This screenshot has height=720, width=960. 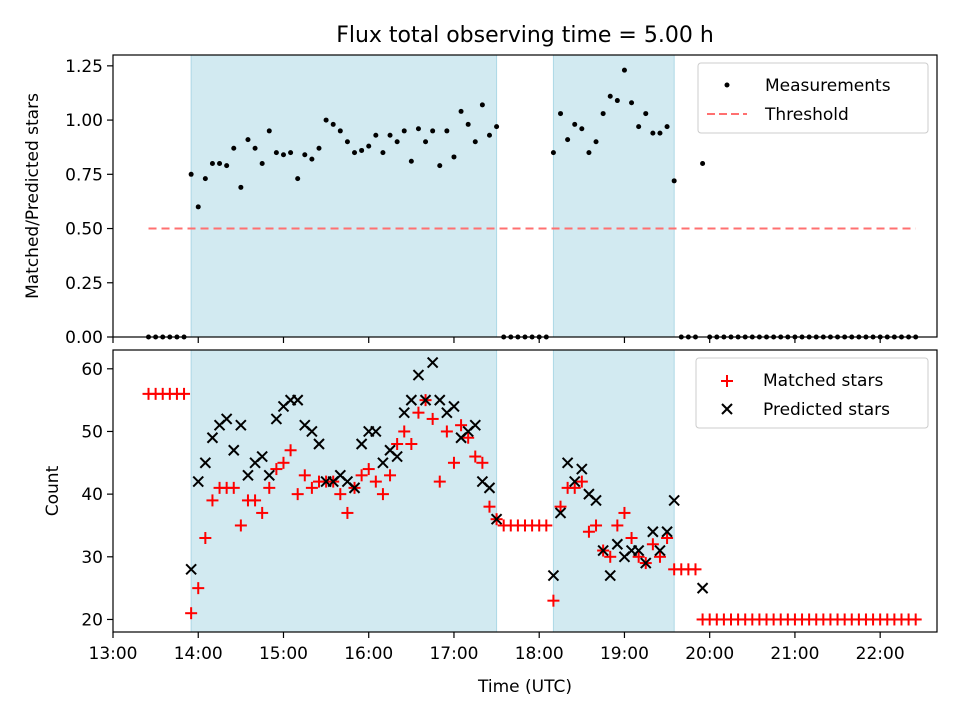 What do you see at coordinates (92, 370) in the screenshot?
I see `y-tick-label: 60` at bounding box center [92, 370].